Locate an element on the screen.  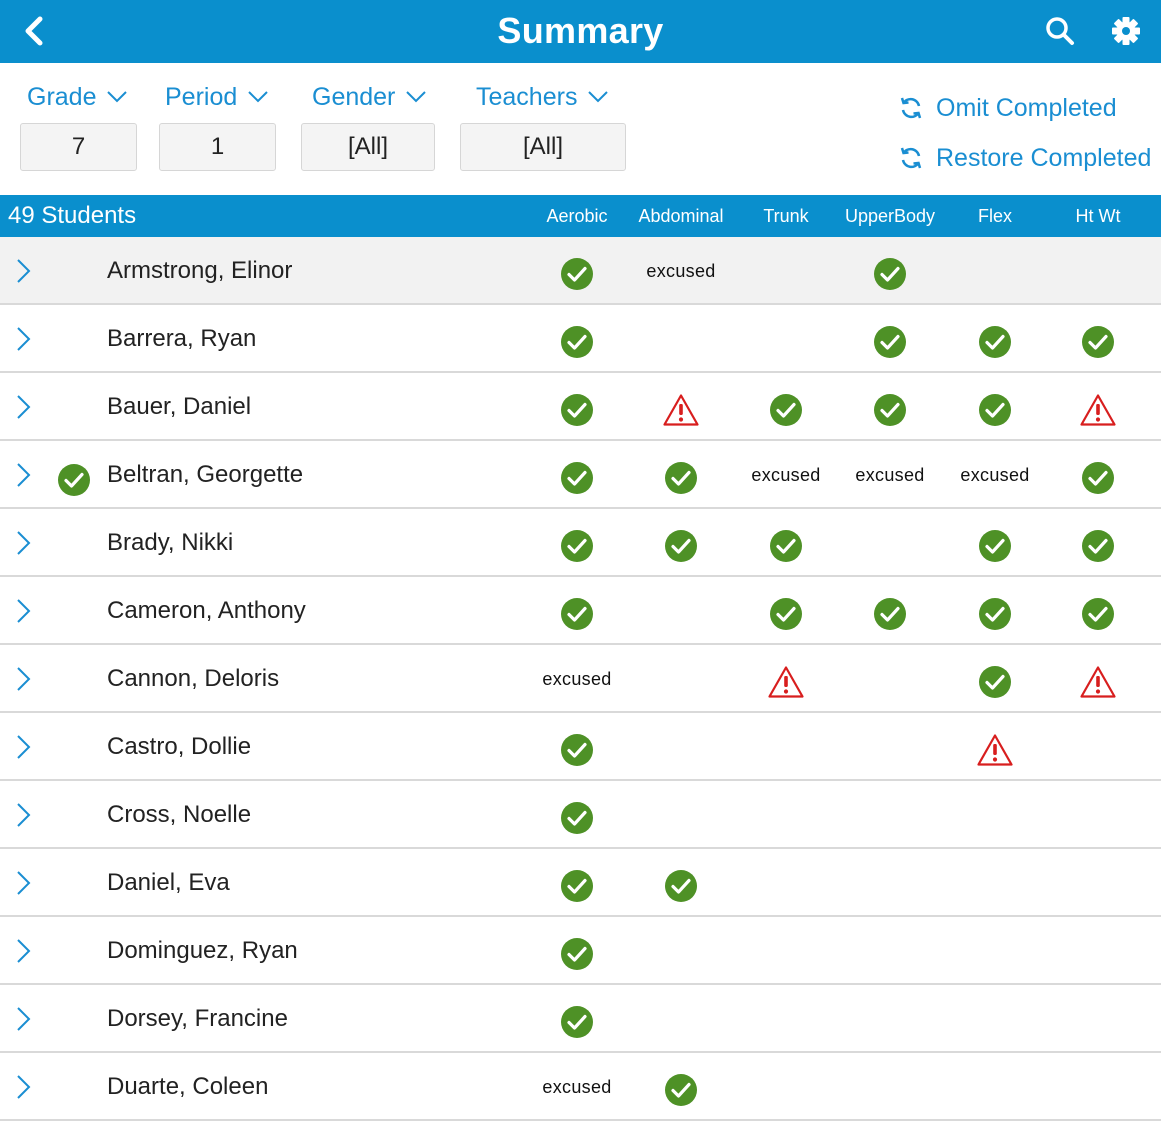
gender-select: [All] is located at coordinates (368, 147).